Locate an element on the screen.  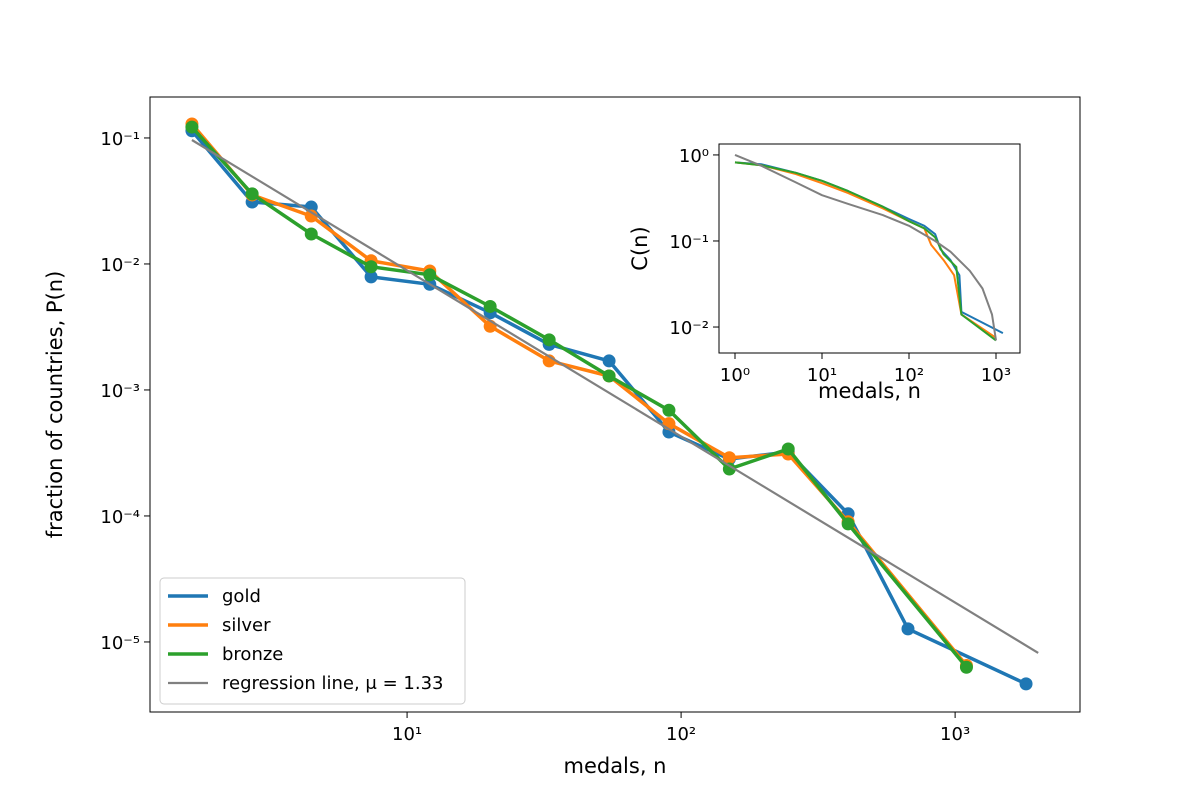
y-axis-label: C(n) is located at coordinates (640, 248).